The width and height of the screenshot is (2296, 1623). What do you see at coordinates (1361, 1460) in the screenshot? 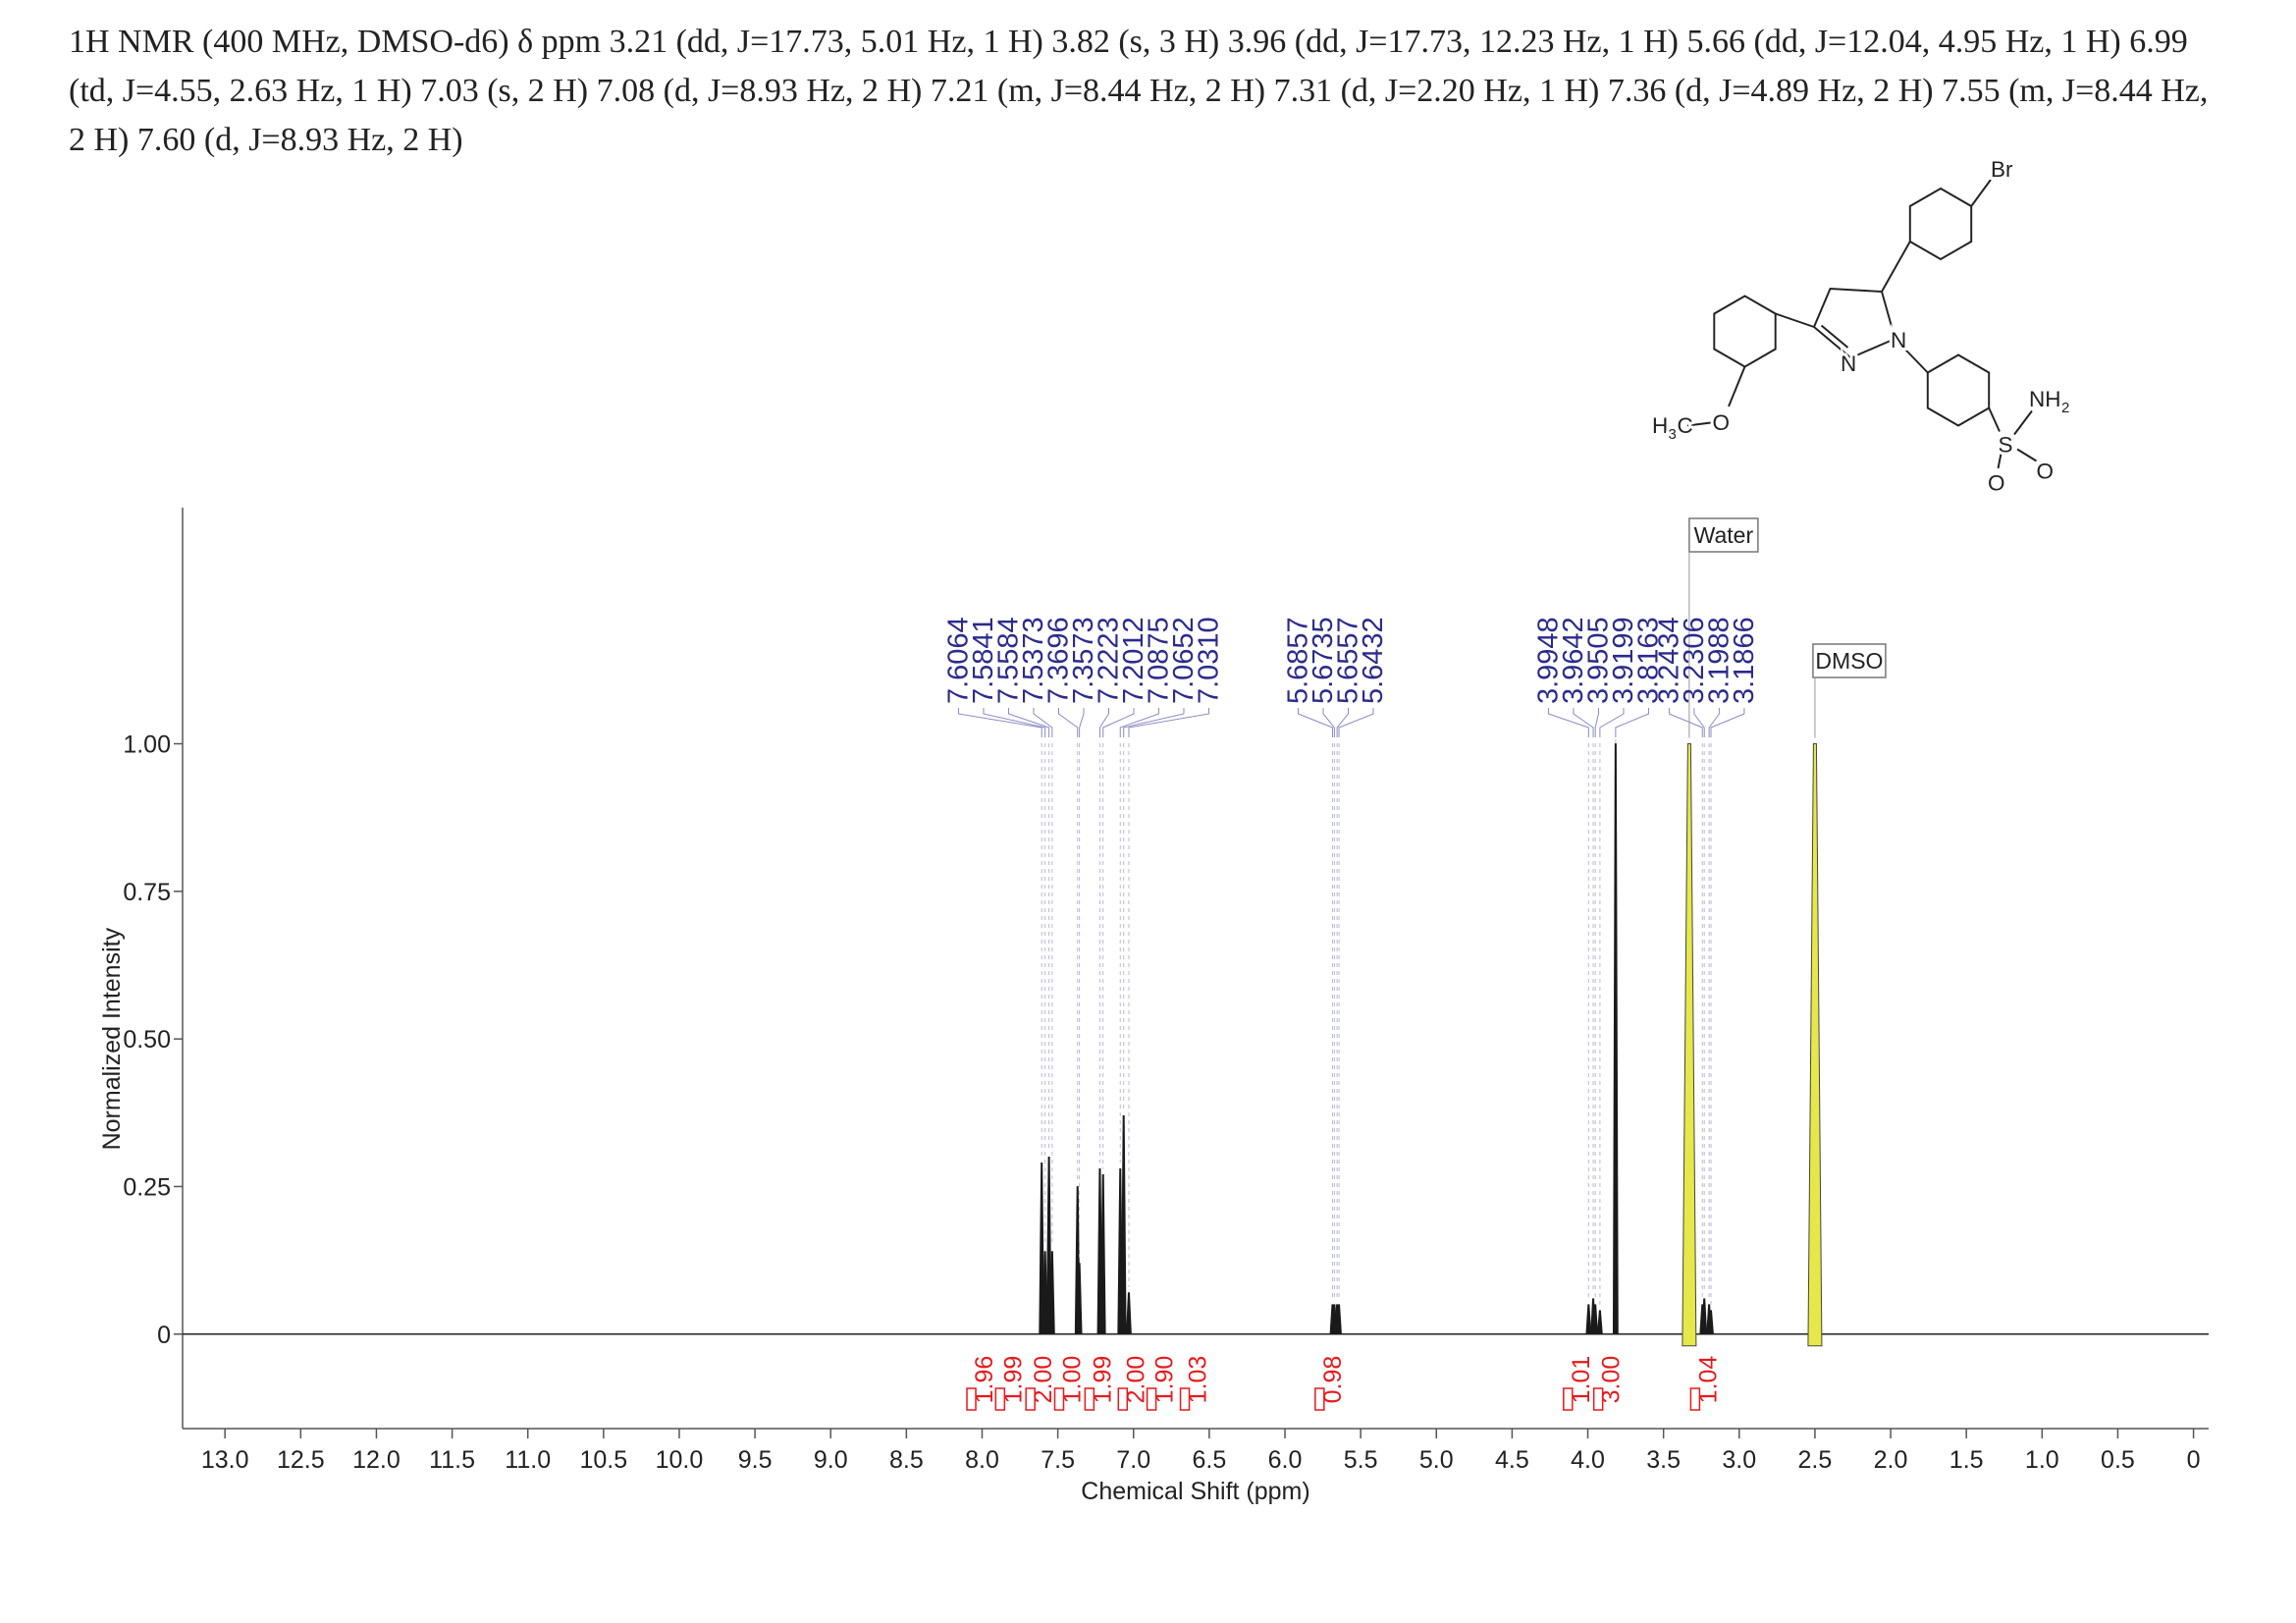
I see `x-tick-label: 5.5` at bounding box center [1361, 1460].